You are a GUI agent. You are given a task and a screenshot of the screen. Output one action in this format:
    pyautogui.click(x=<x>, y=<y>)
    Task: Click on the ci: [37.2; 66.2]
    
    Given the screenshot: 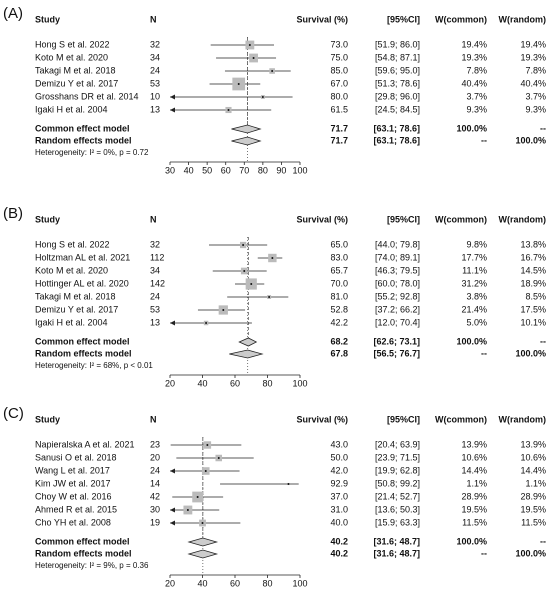 What is the action you would take?
    pyautogui.click(x=397, y=309)
    